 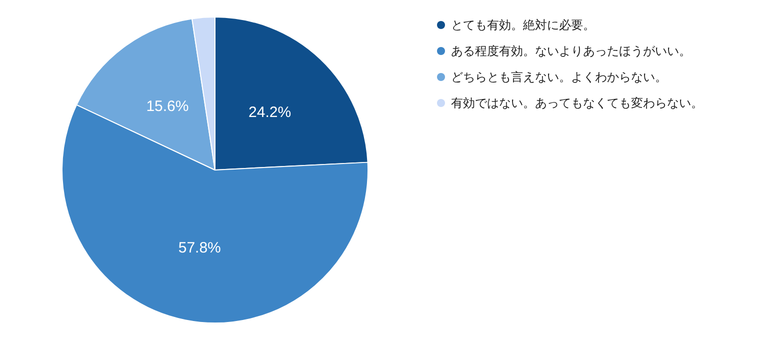 What do you see at coordinates (577, 103) in the screenshot?
I see `legend-label: 有効ではない。あってもなくても変わらない。` at bounding box center [577, 103].